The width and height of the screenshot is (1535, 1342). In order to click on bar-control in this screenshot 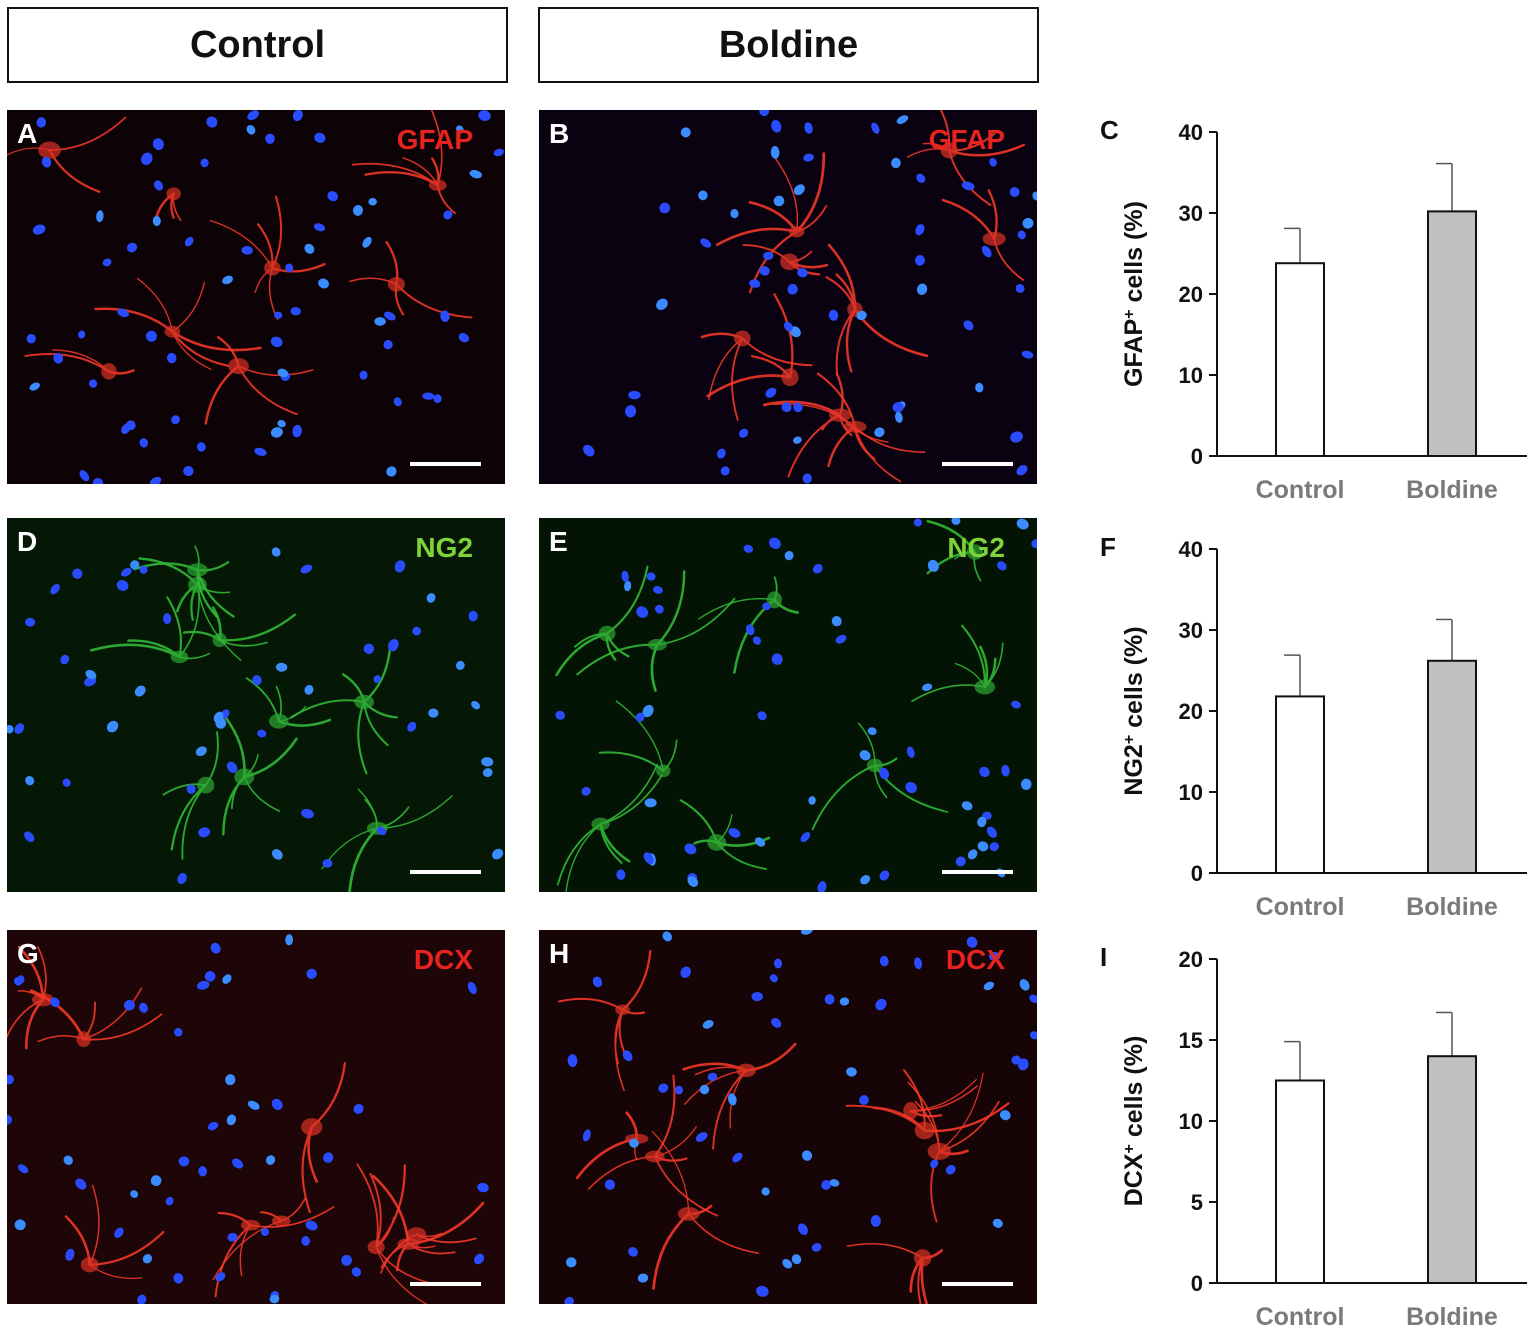, I will do `click(1300, 359)`.